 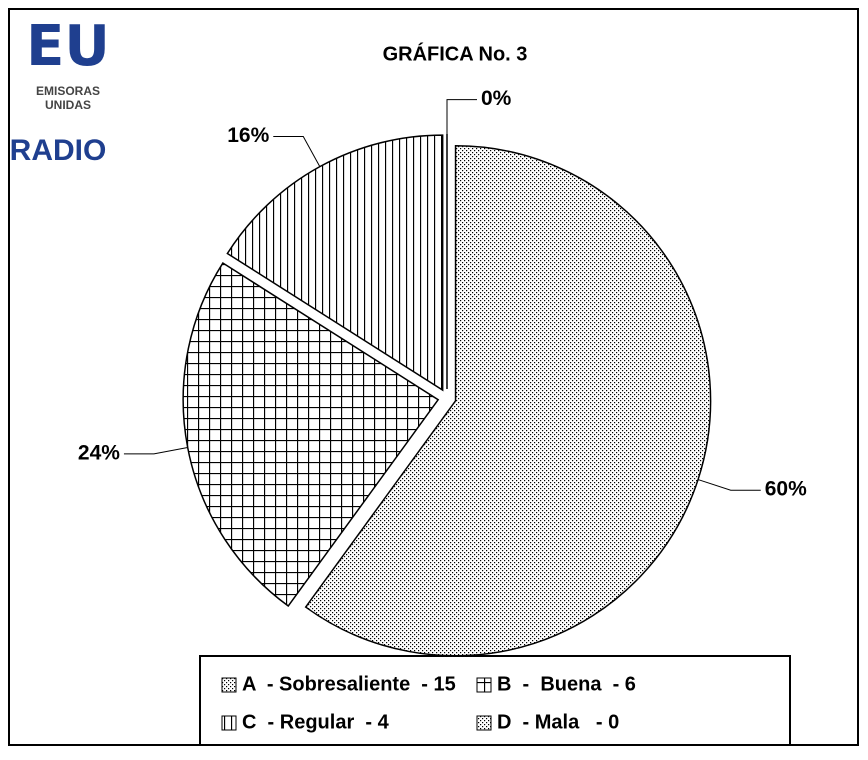 I want to click on chart-title: GRÁFICA No. 3, so click(x=455, y=53).